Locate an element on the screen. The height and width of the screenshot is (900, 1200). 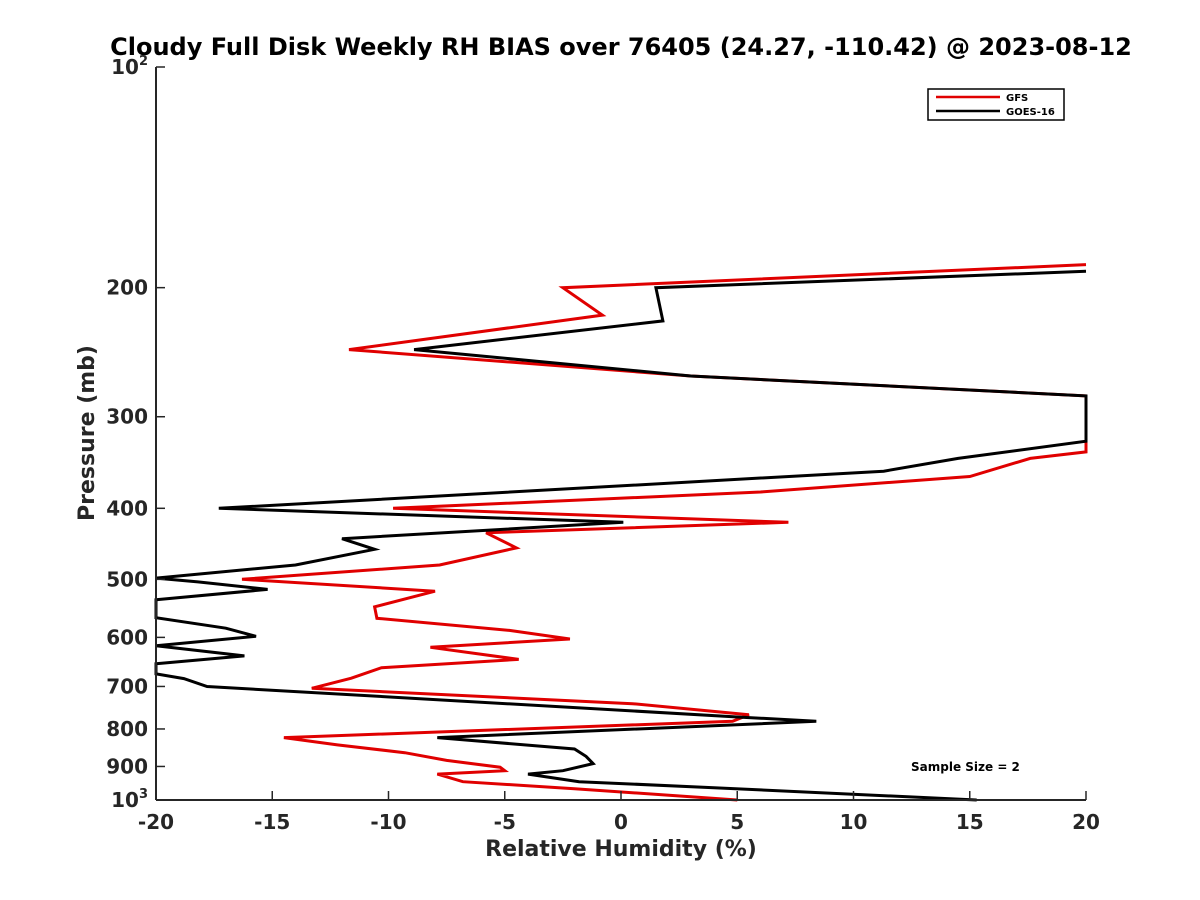
legend-label-gfs: GFS is located at coordinates (1017, 98).